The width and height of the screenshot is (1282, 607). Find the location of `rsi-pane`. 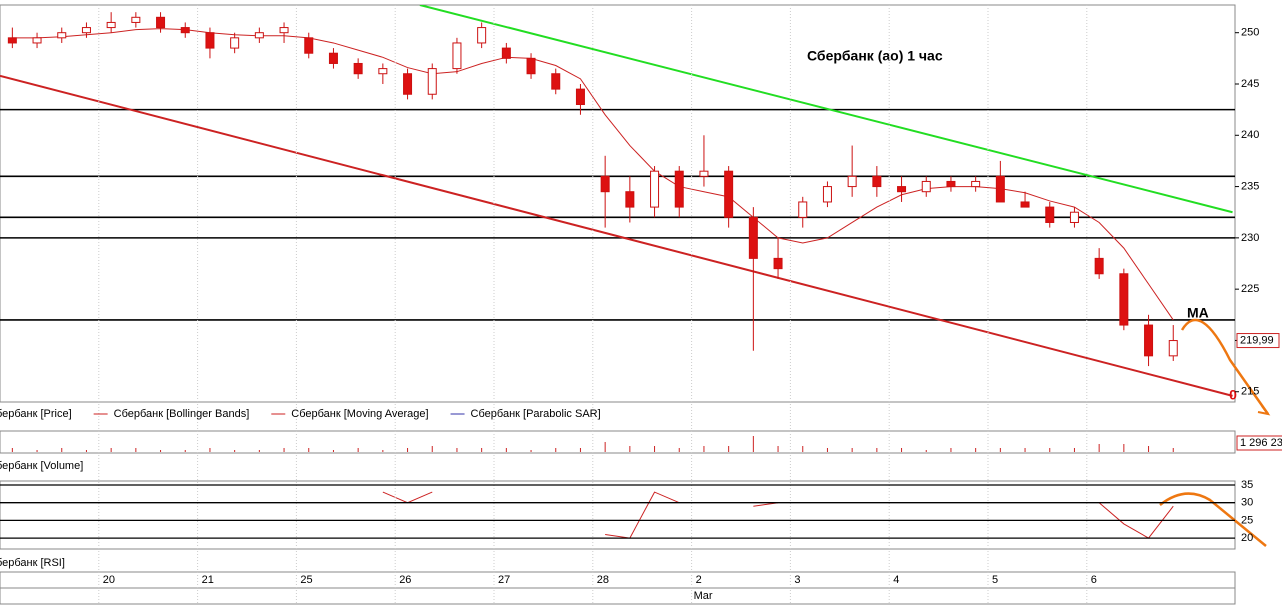

rsi-pane is located at coordinates (618, 515).